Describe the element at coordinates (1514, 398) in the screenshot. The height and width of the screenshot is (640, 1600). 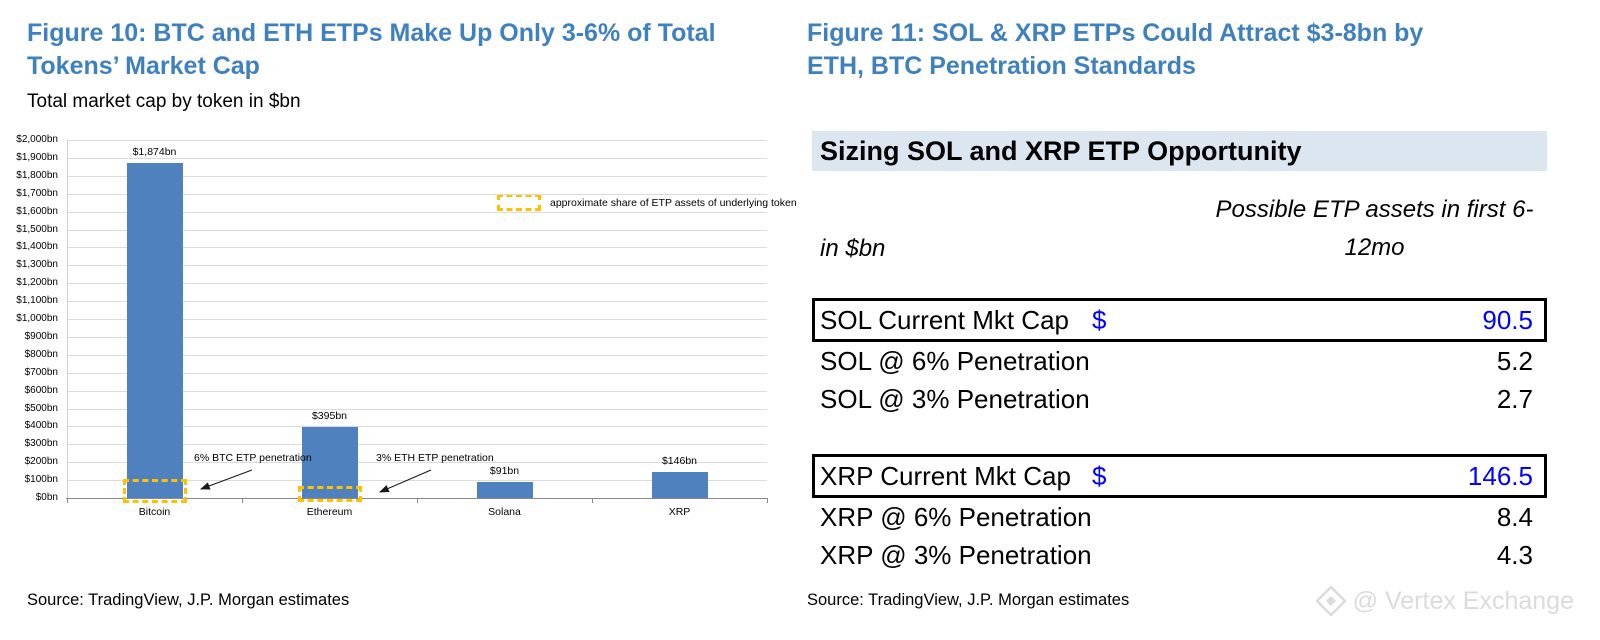
I see `row-value: 2.7` at that location.